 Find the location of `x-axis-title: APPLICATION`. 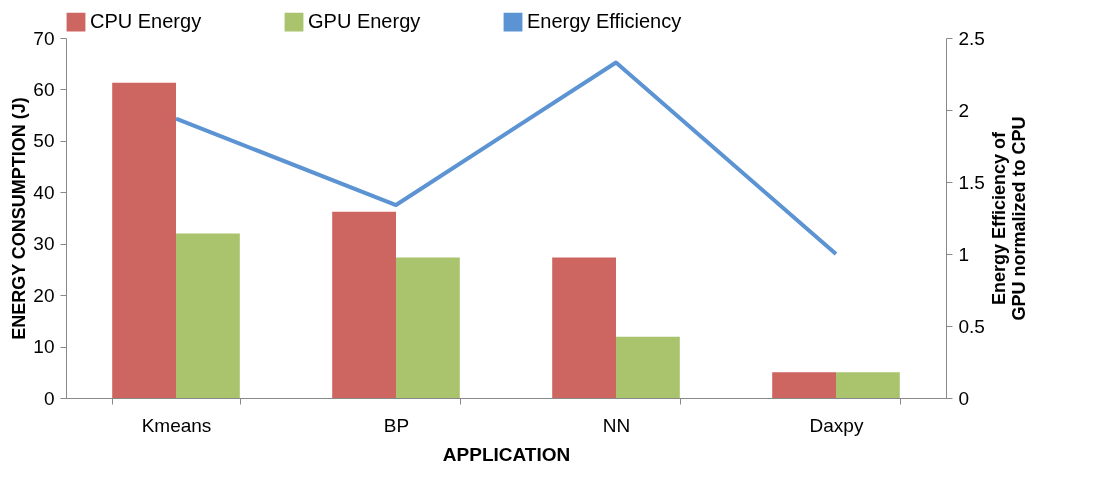

x-axis-title: APPLICATION is located at coordinates (506, 454).